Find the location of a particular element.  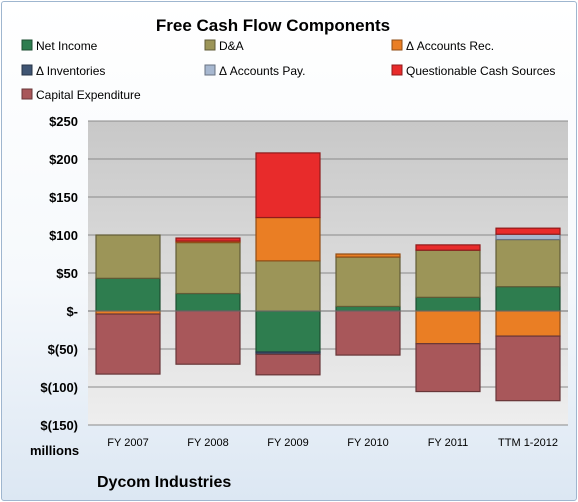

legend-item-capital-expenditure: Capital Expenditure is located at coordinates (81, 95).